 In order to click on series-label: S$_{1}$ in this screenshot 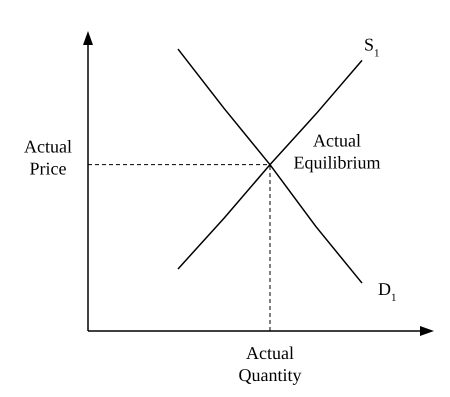, I will do `click(372, 47)`.